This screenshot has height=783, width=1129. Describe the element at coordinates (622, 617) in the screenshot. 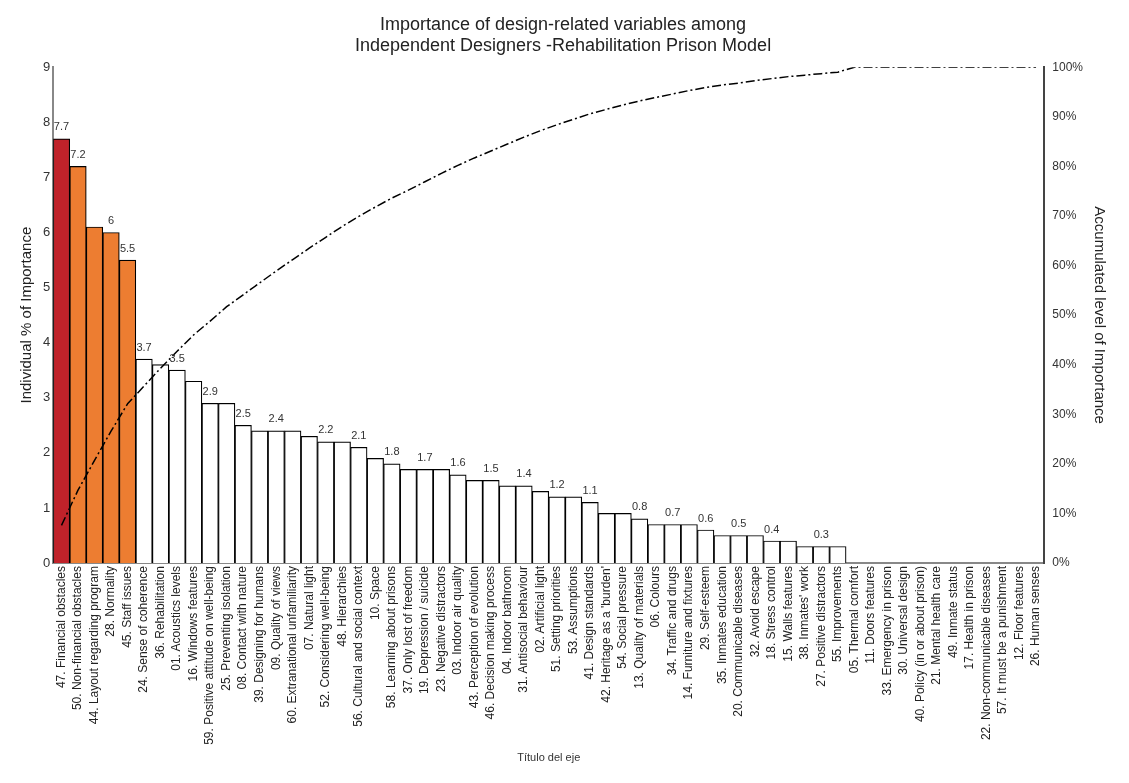

I see `x-tick-label: 54. Social pressure` at that location.